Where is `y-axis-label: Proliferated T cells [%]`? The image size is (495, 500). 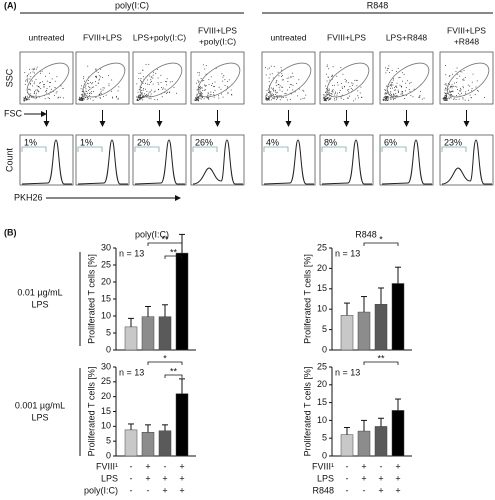
y-axis-label: Proliferated T cells [%] is located at coordinates (307, 299).